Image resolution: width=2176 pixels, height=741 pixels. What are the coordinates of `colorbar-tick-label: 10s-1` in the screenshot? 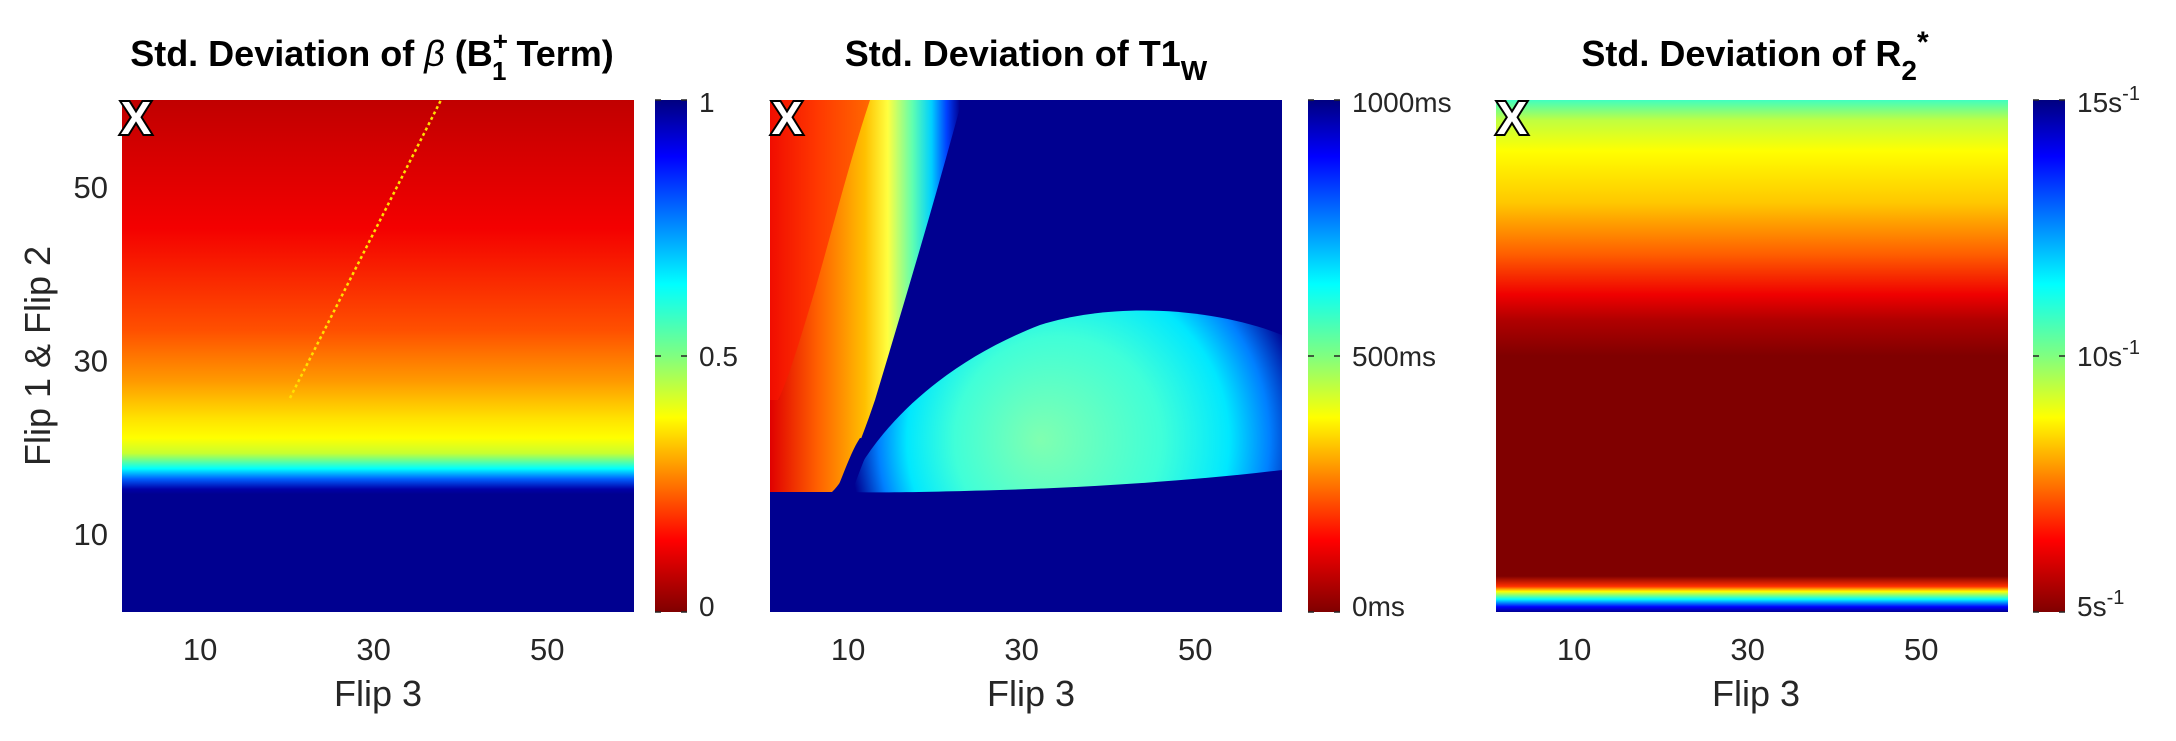 It's located at (2108, 354).